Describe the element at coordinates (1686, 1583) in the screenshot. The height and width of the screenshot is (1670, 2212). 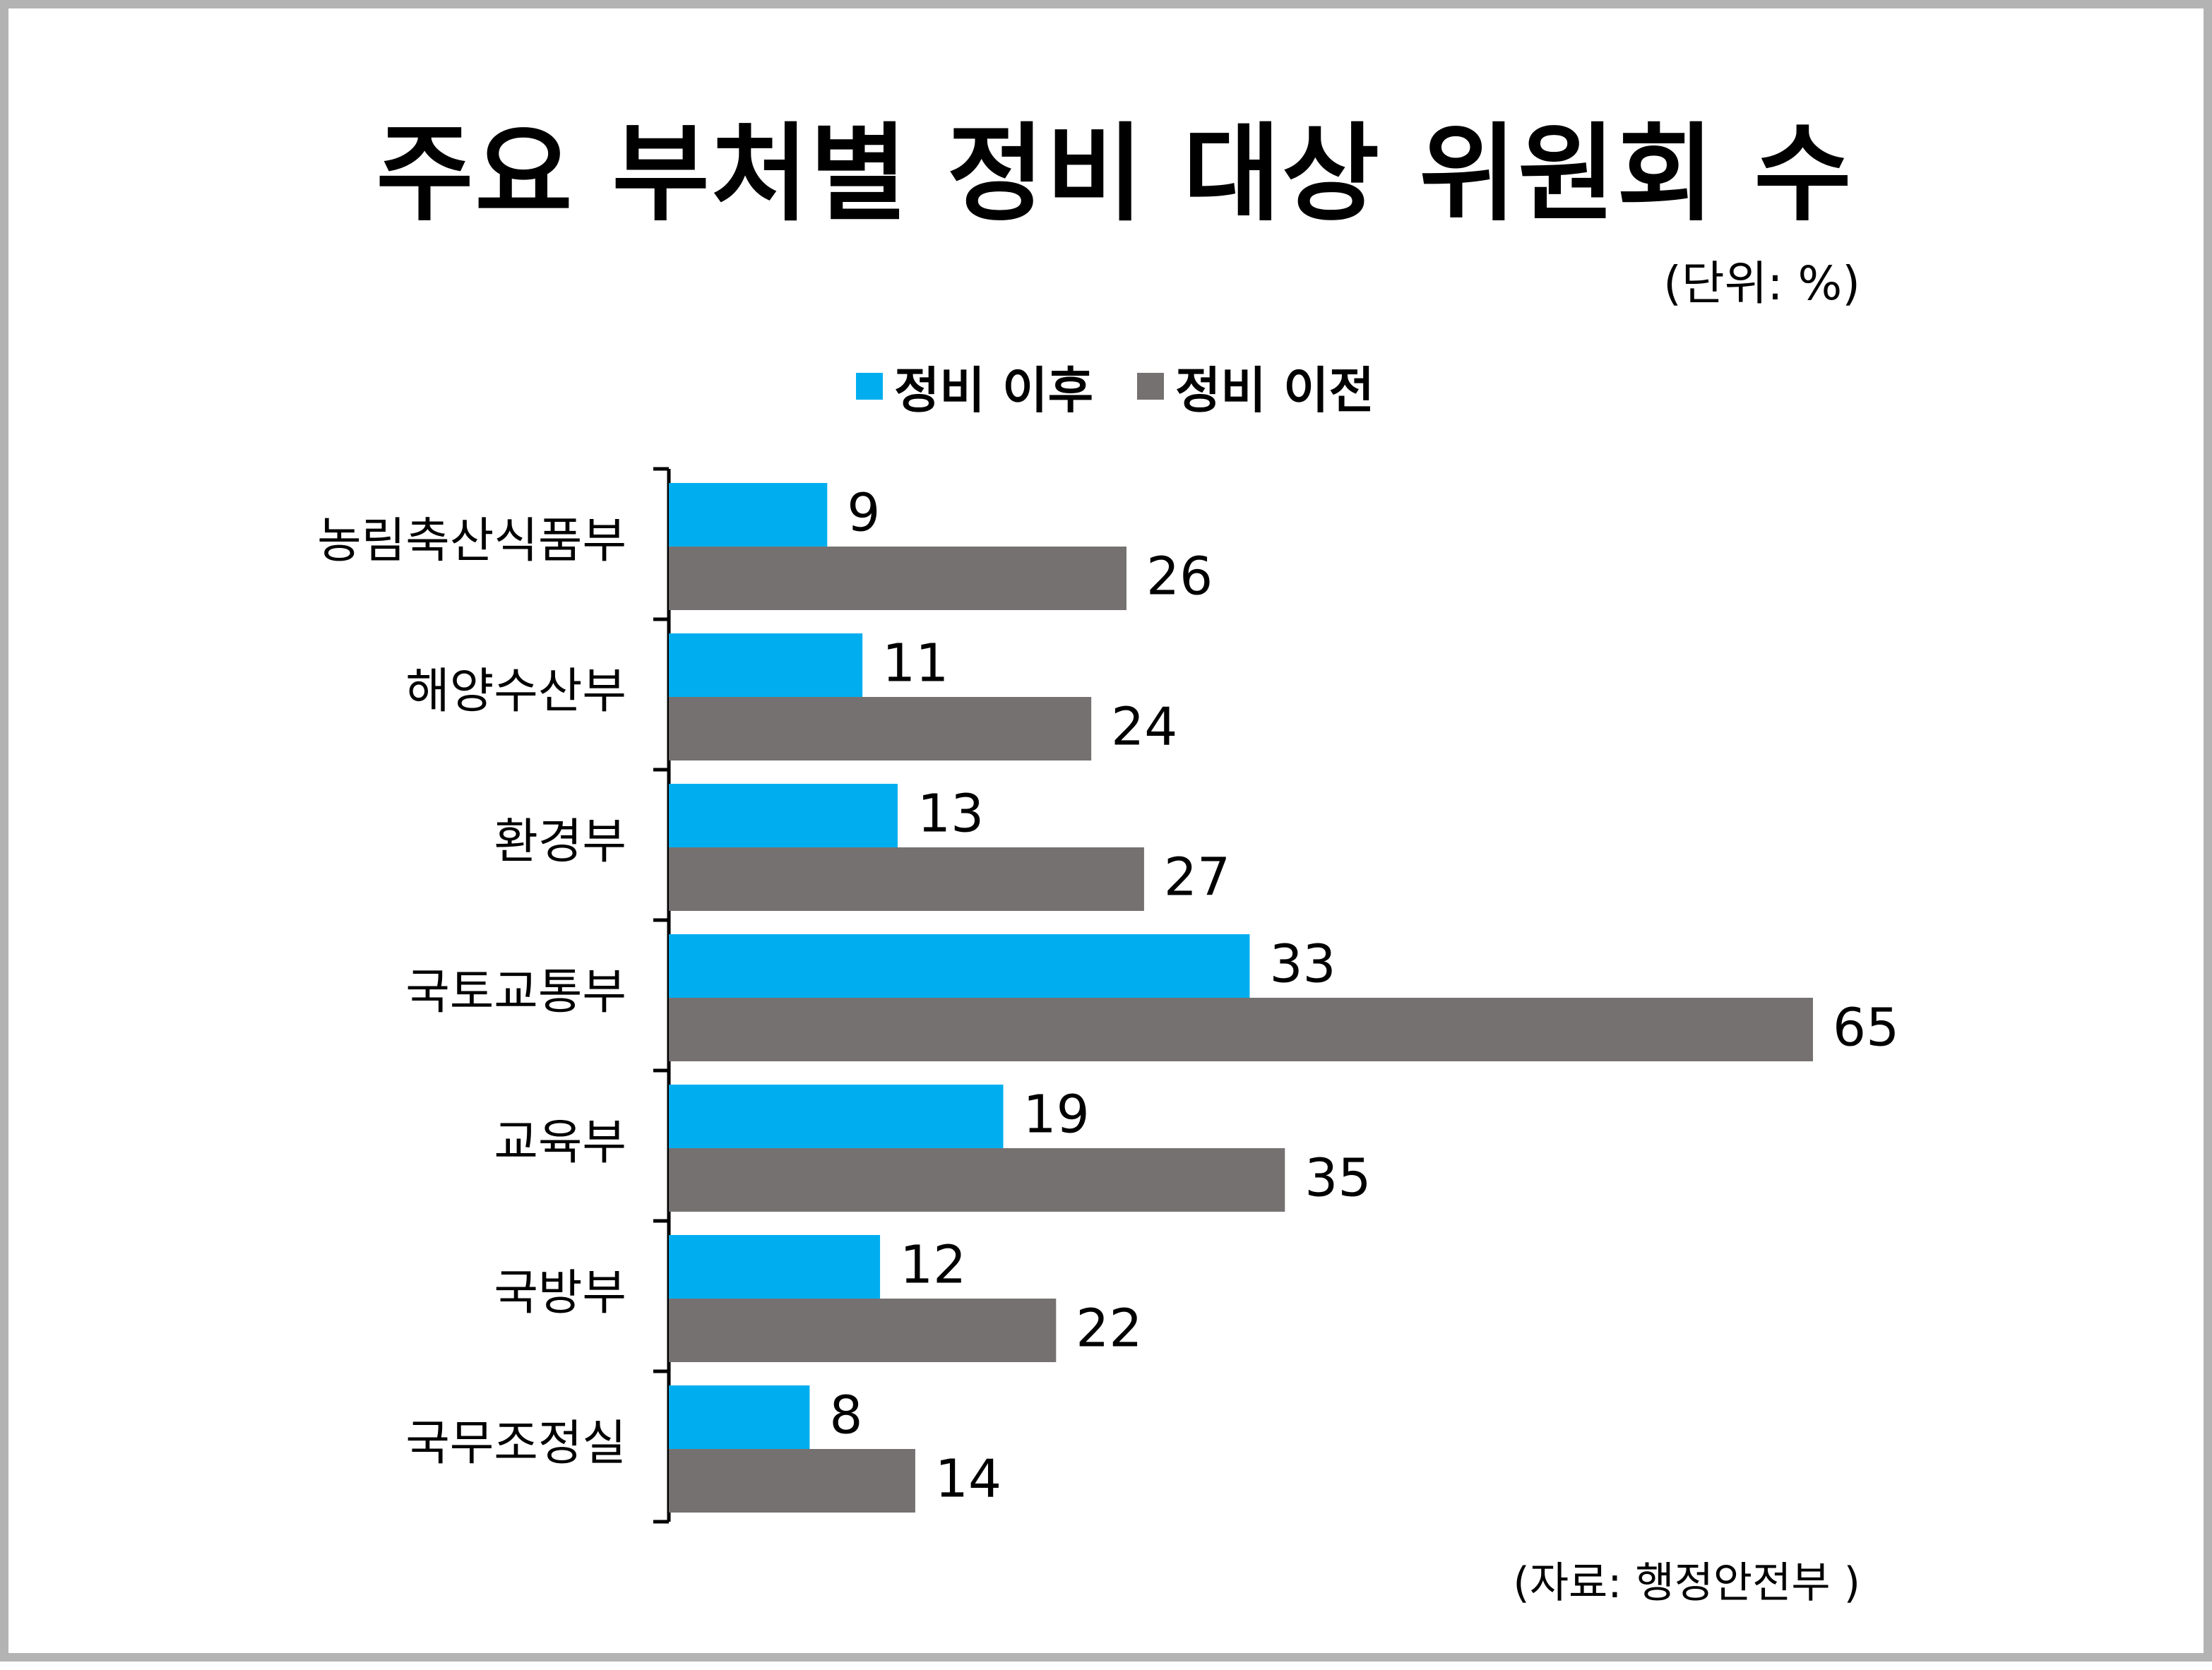
I see `source-note: (자료: 행정안전부 )` at that location.